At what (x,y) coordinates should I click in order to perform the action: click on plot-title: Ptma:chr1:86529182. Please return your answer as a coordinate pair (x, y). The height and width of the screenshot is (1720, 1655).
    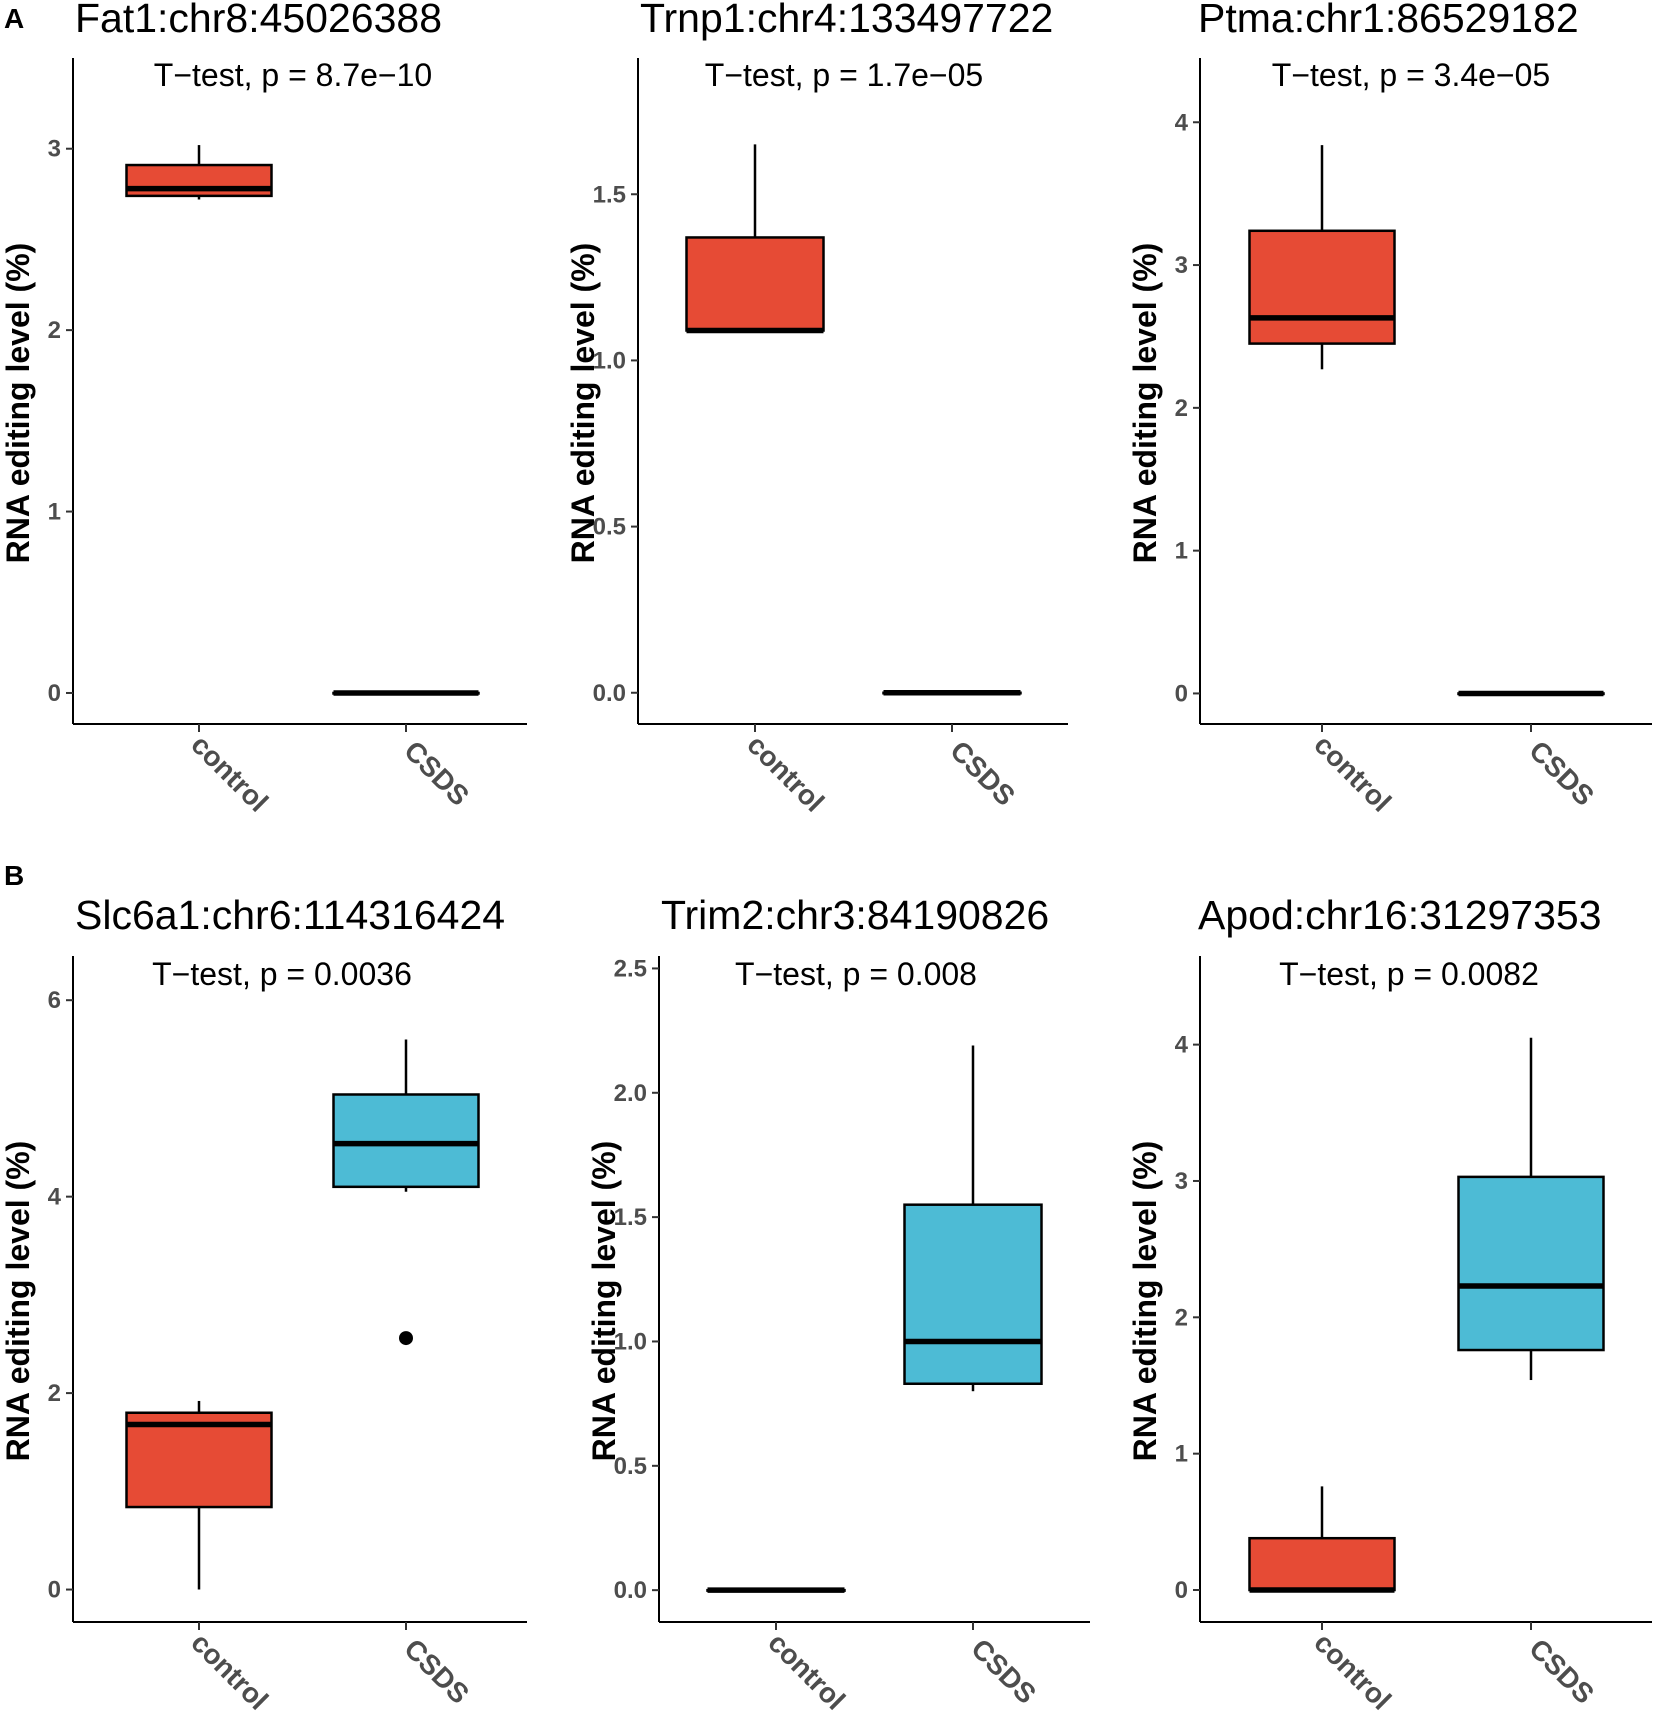
    Looking at the image, I should click on (1388, 20).